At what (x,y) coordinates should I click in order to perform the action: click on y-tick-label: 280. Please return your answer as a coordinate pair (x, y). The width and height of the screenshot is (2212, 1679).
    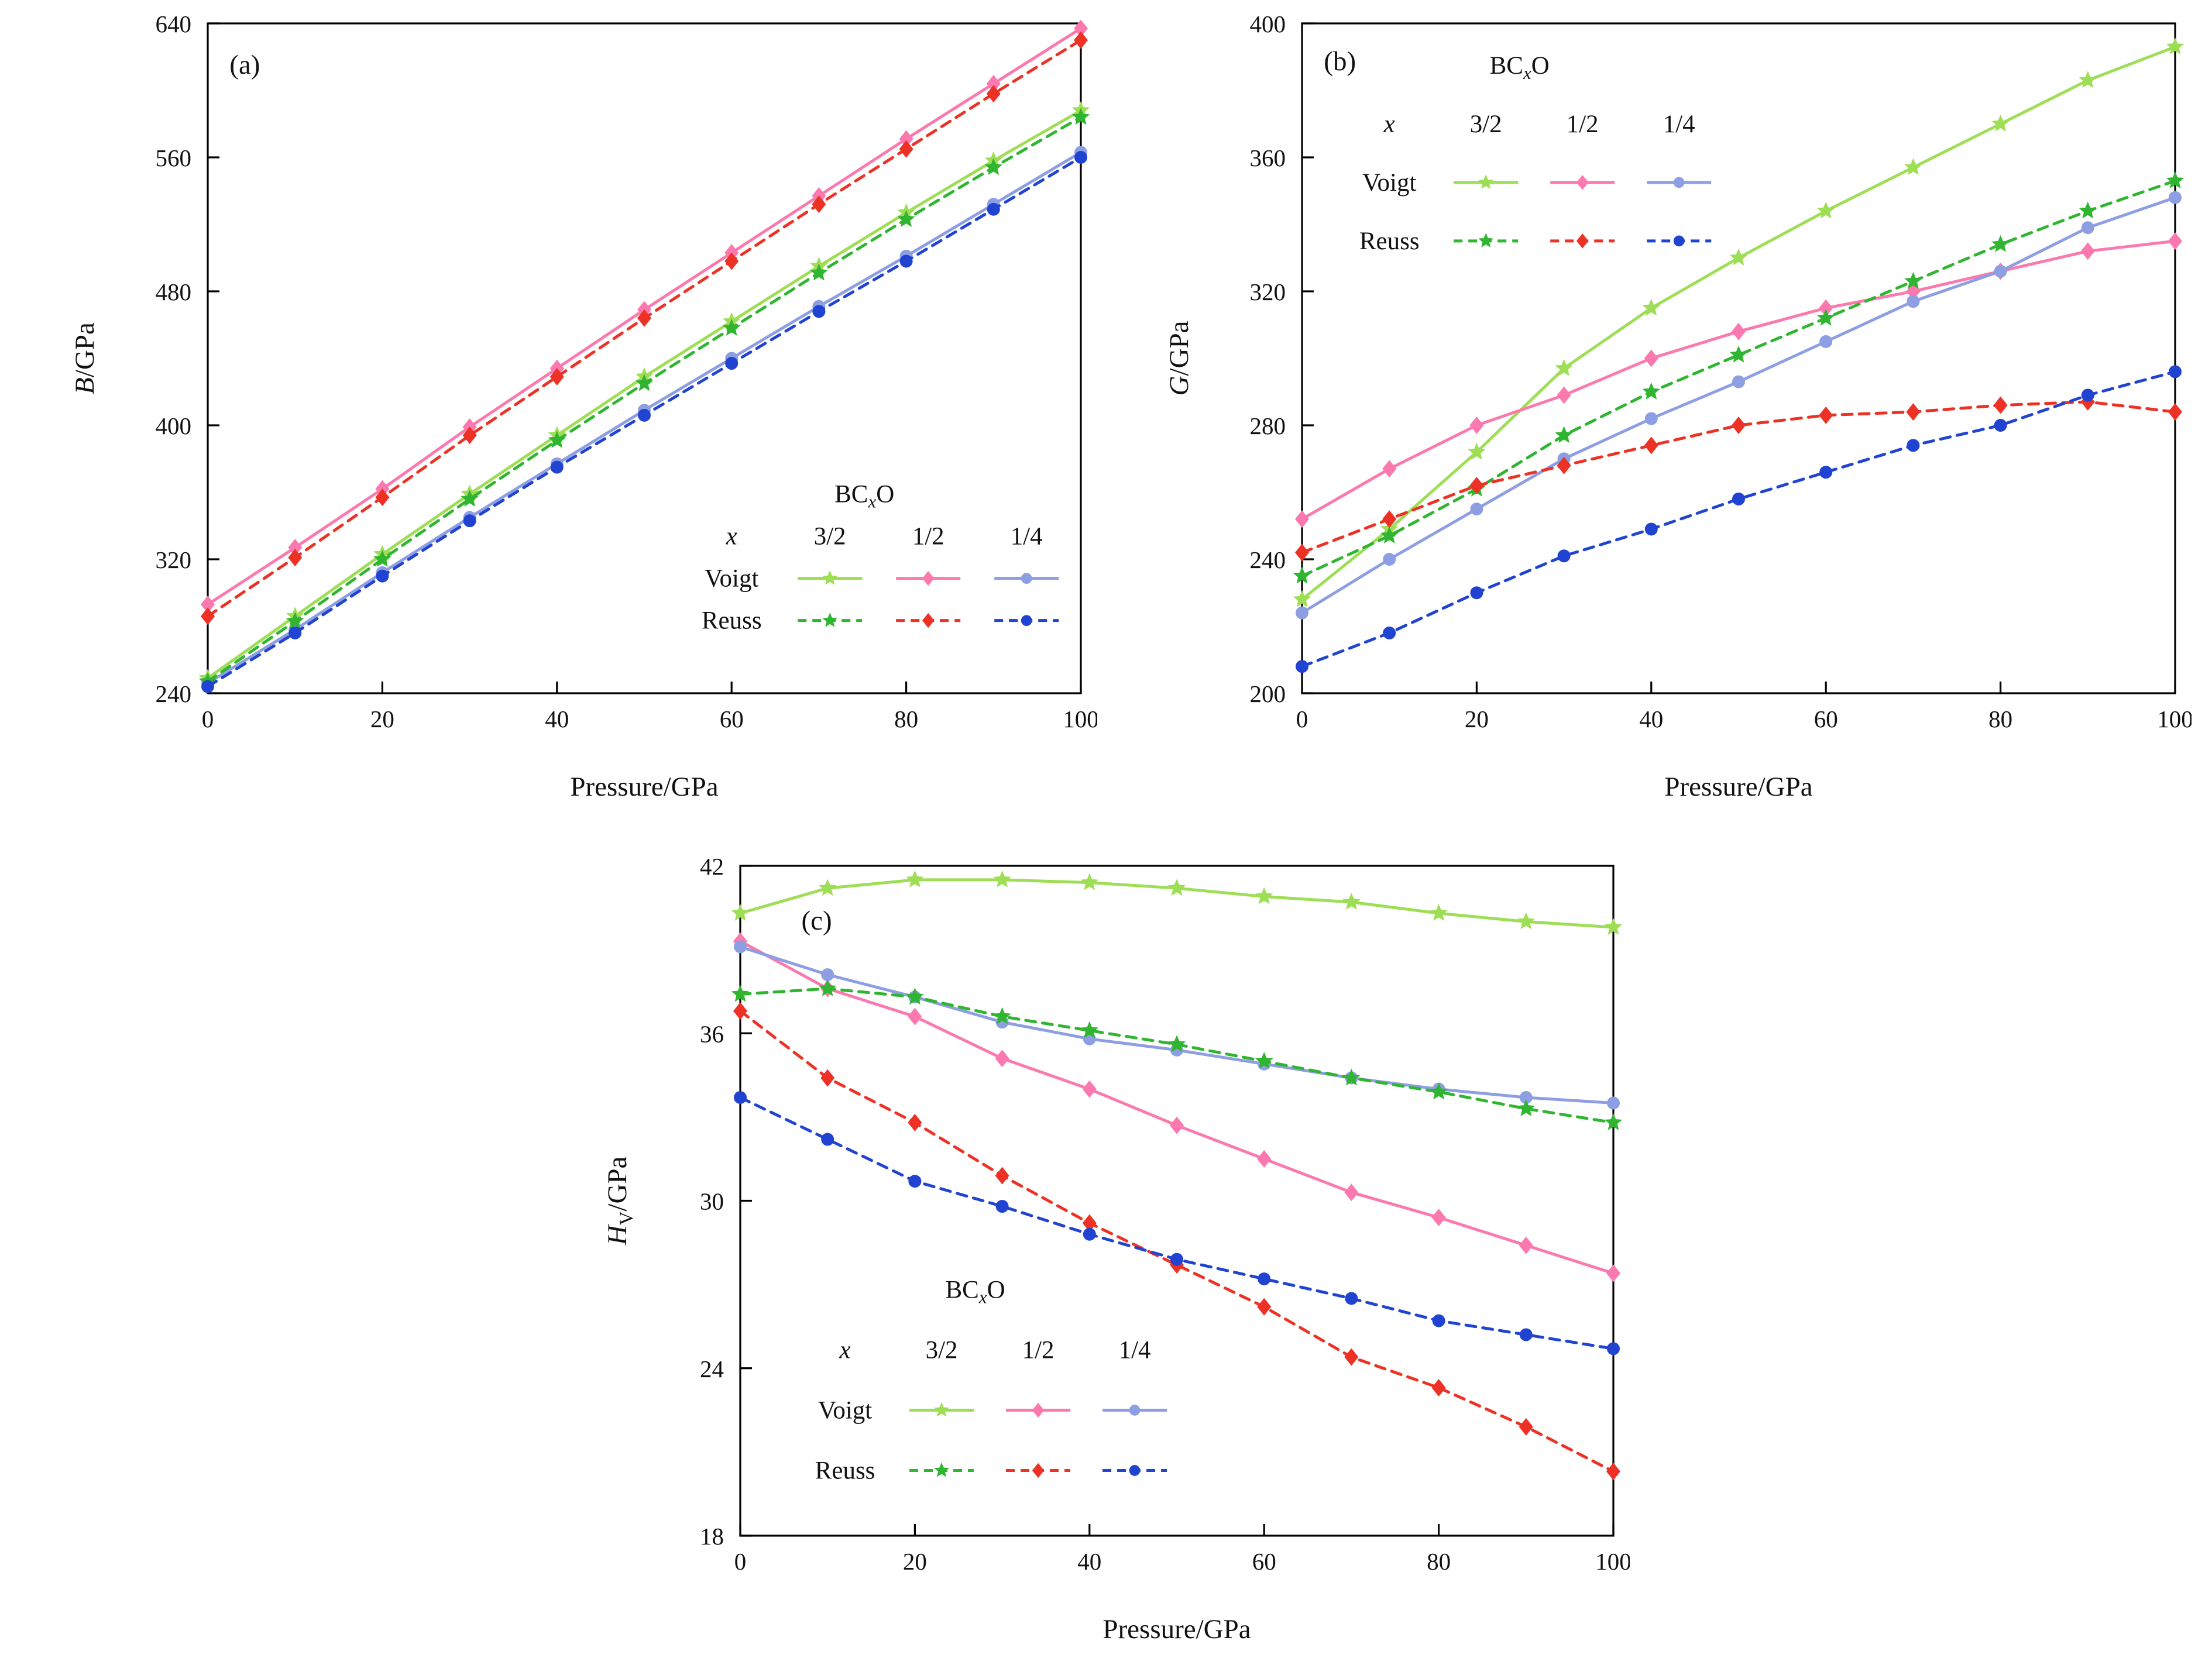
    Looking at the image, I should click on (1268, 425).